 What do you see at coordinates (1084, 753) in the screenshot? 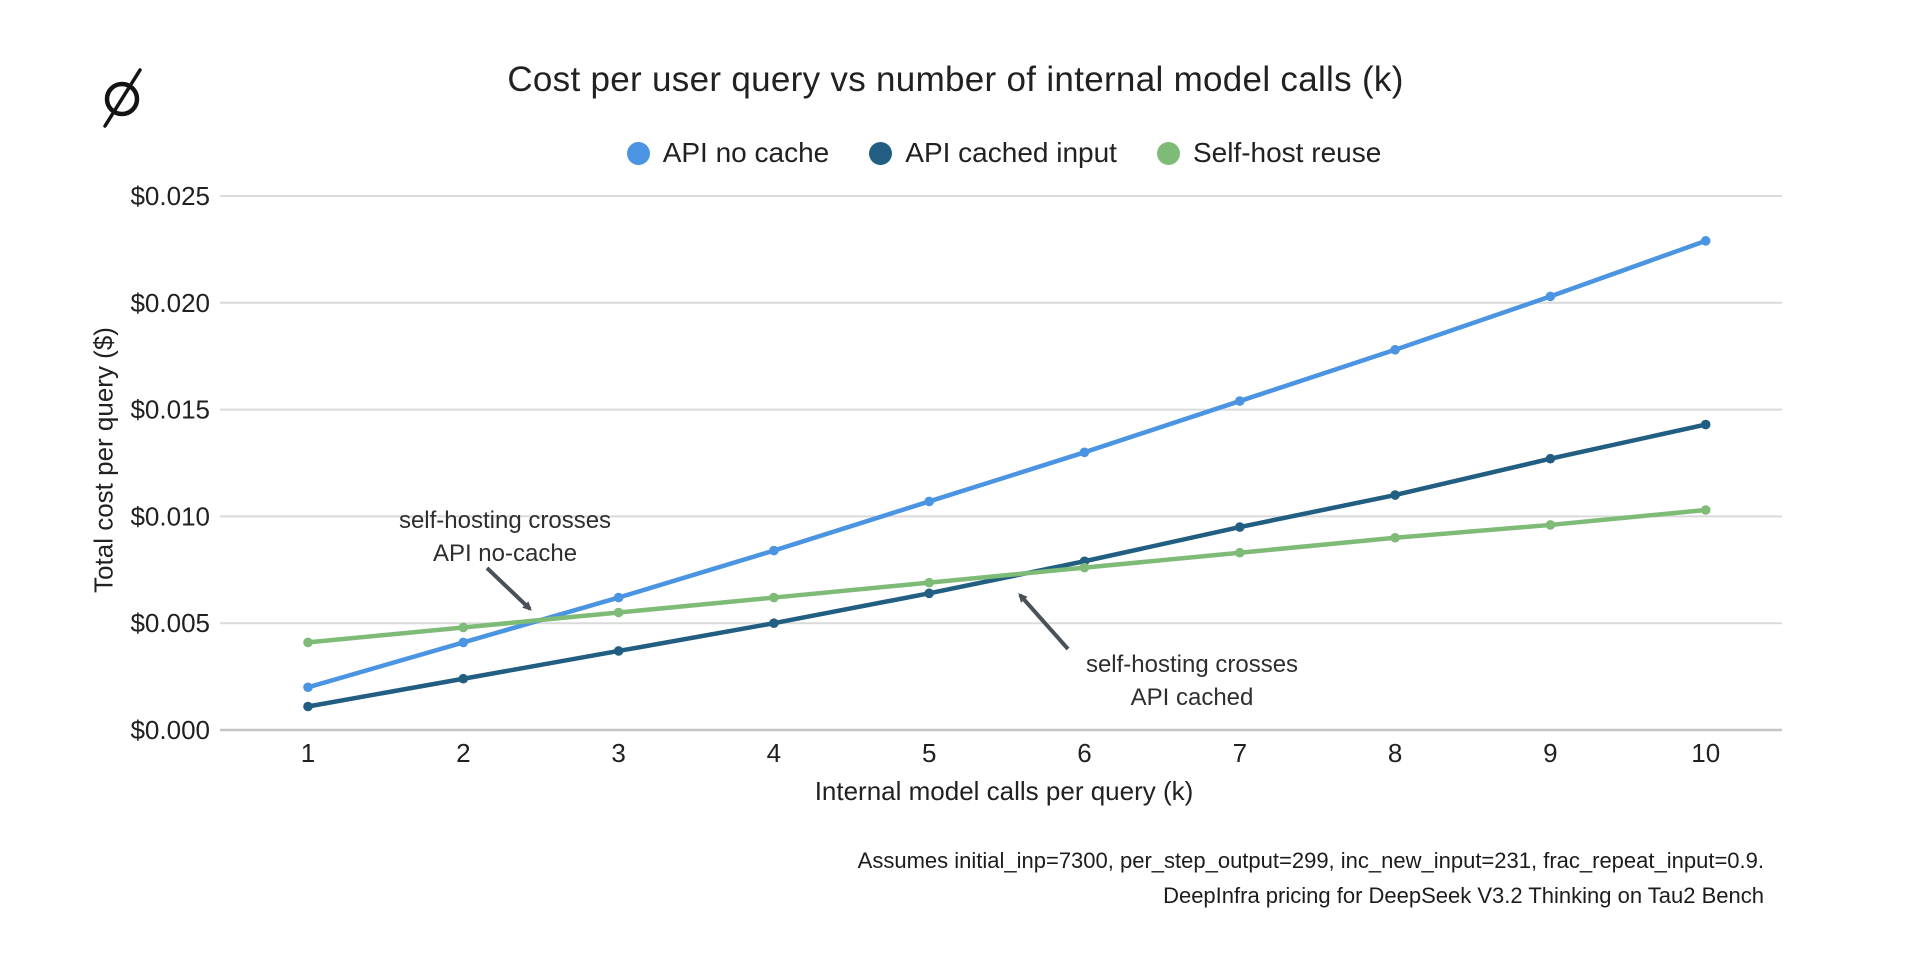
I see `x-tick-label: 6` at bounding box center [1084, 753].